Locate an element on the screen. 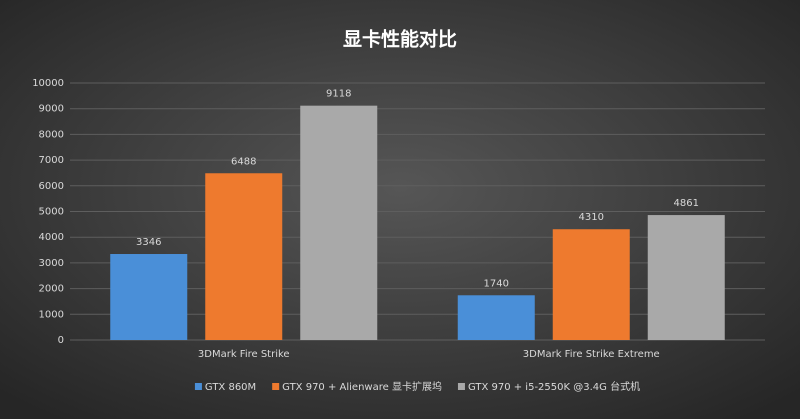 Image resolution: width=800 pixels, height=419 pixels. y-tick-label: 4000 is located at coordinates (51, 237).